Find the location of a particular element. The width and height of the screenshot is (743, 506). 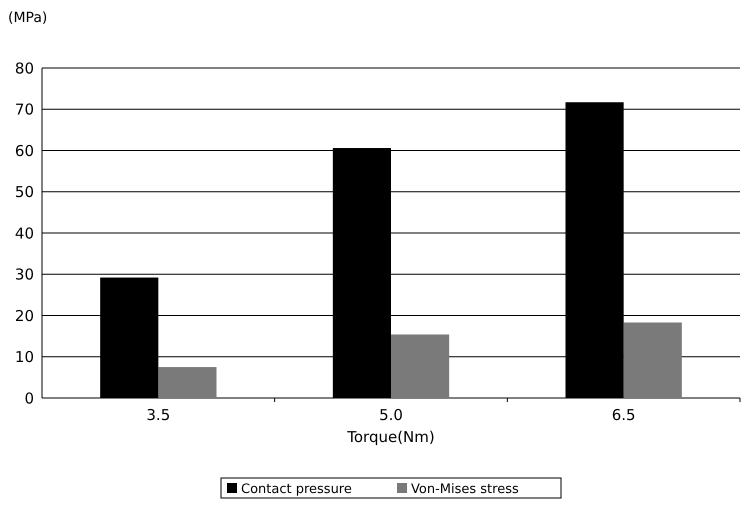

y-tick-label: 60 is located at coordinates (24, 151).